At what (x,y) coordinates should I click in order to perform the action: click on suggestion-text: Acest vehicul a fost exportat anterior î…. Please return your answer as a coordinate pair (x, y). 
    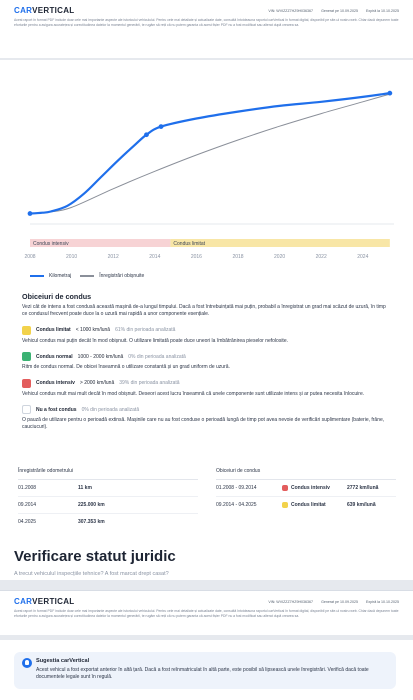
    Looking at the image, I should click on (202, 674).